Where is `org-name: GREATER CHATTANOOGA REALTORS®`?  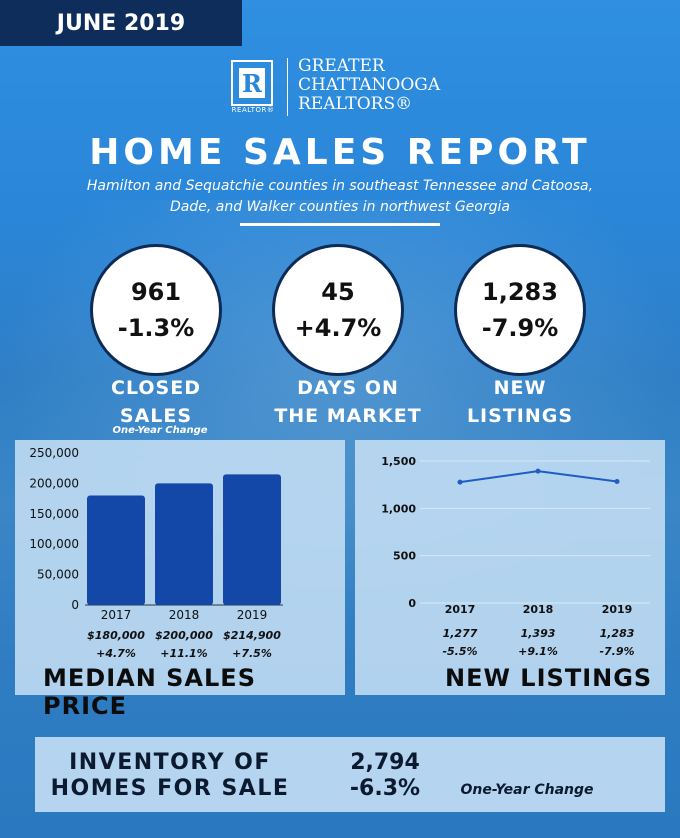
org-name: GREATER CHATTANOOGA REALTORS® is located at coordinates (369, 85).